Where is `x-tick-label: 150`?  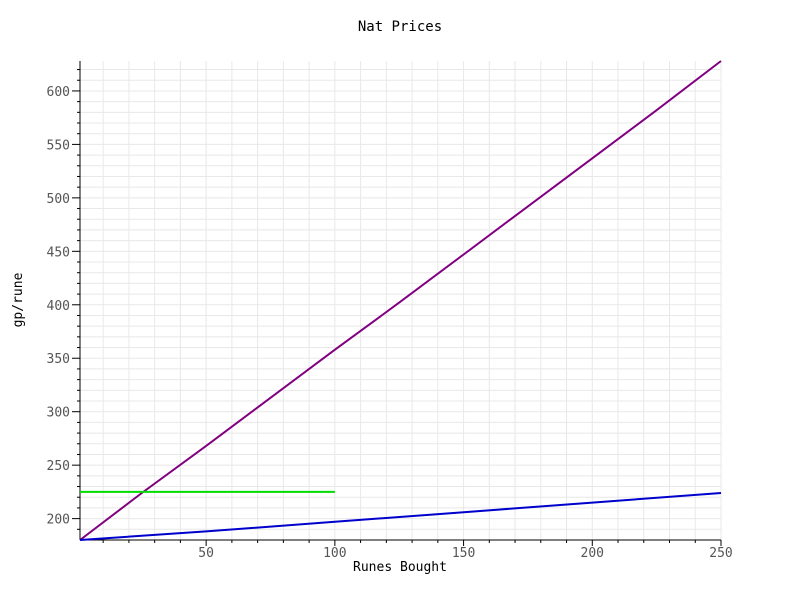
x-tick-label: 150 is located at coordinates (463, 553).